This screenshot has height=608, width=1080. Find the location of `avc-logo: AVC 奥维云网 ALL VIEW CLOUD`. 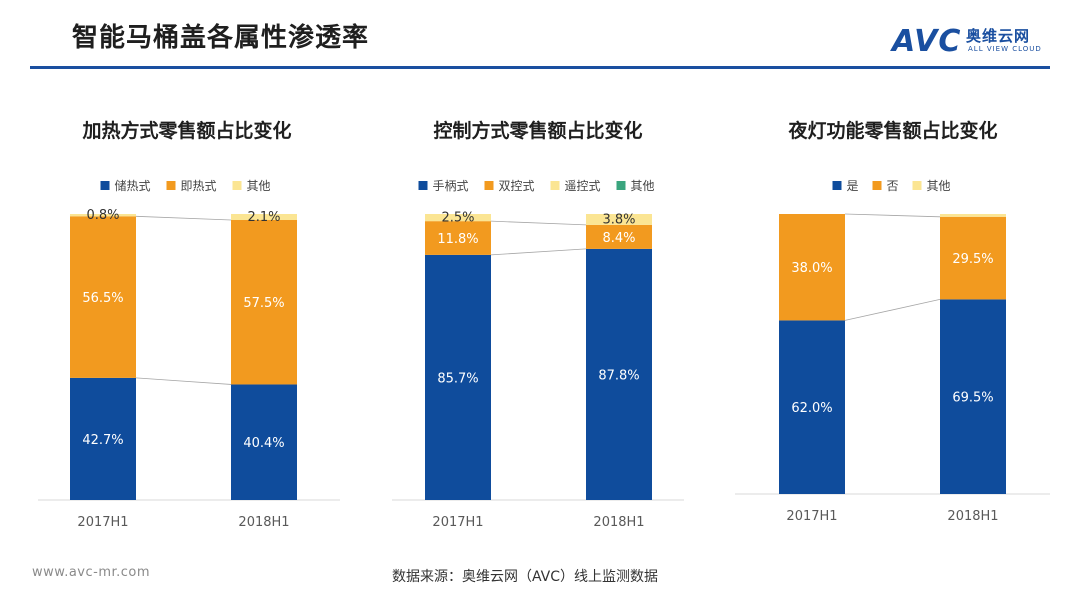

avc-logo: AVC 奥维云网 ALL VIEW CLOUD is located at coordinates (972, 42).